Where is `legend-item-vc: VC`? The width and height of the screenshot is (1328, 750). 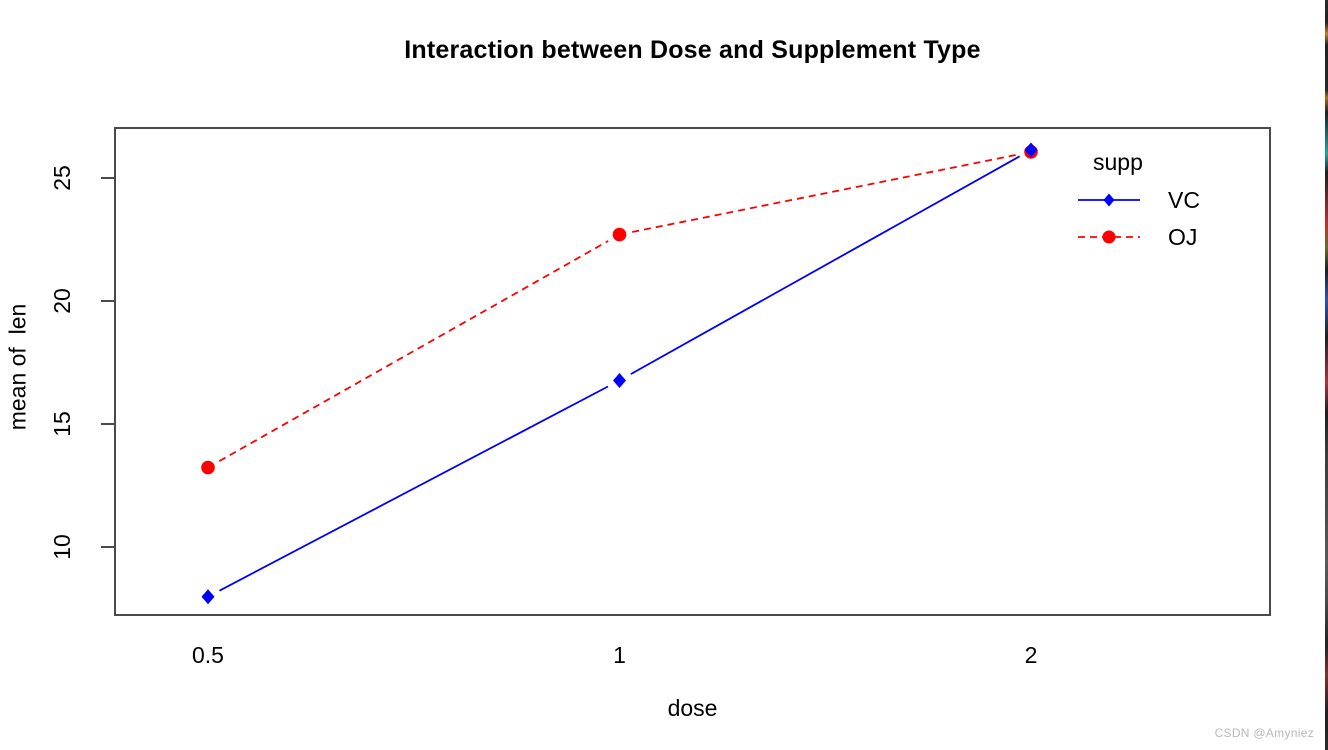
legend-item-vc: VC is located at coordinates (1151, 200).